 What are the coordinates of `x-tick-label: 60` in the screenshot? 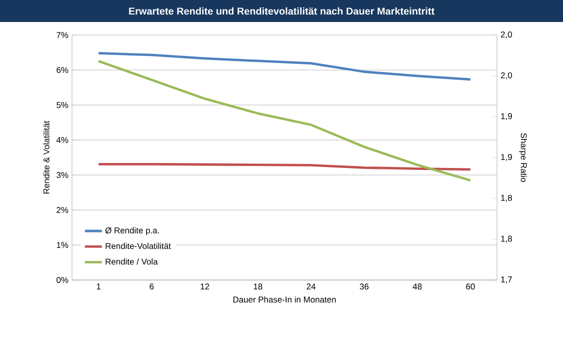 It's located at (470, 287).